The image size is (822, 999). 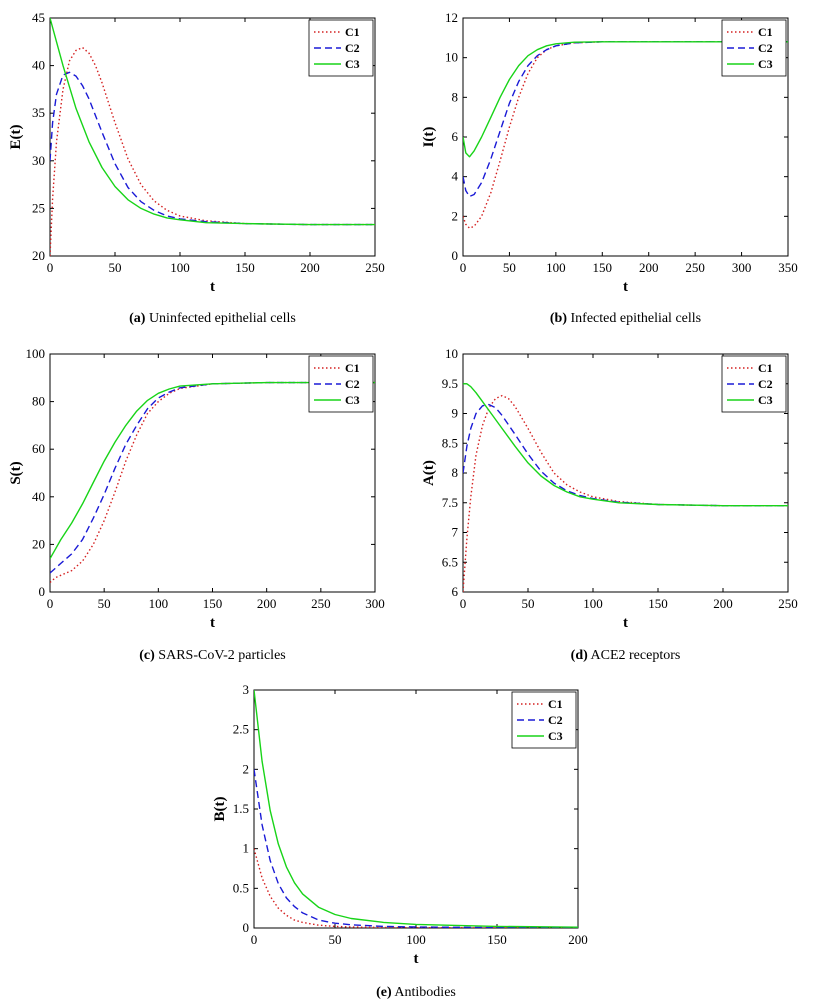 What do you see at coordinates (451, 17) in the screenshot?
I see `y-tick-label: 12` at bounding box center [451, 17].